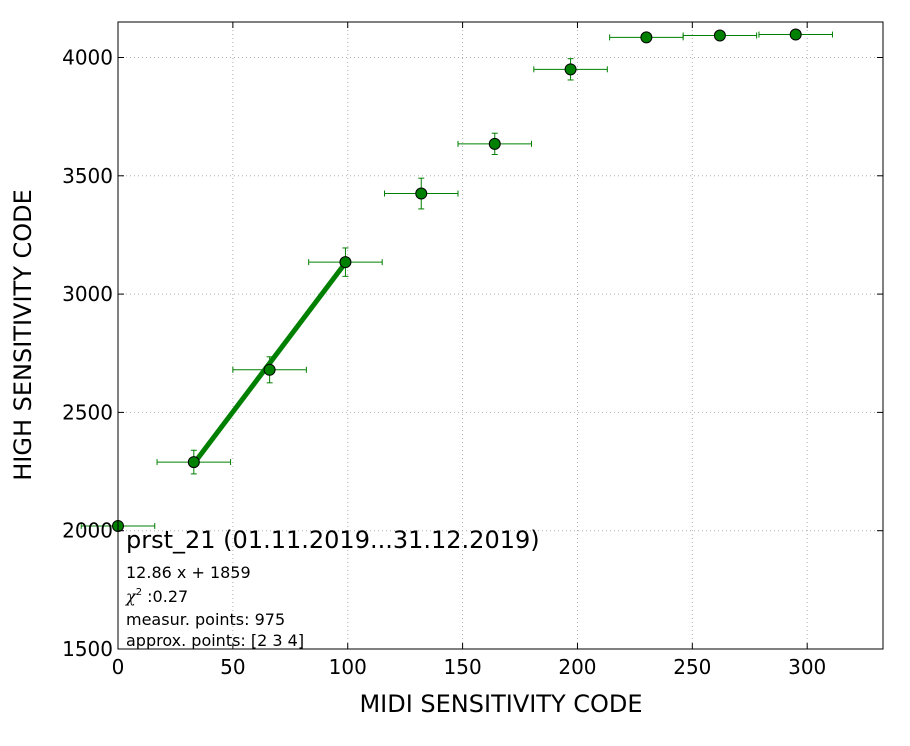 Image resolution: width=910 pixels, height=746 pixels. What do you see at coordinates (87, 531) in the screenshot?
I see `y-tick-label: 2000` at bounding box center [87, 531].